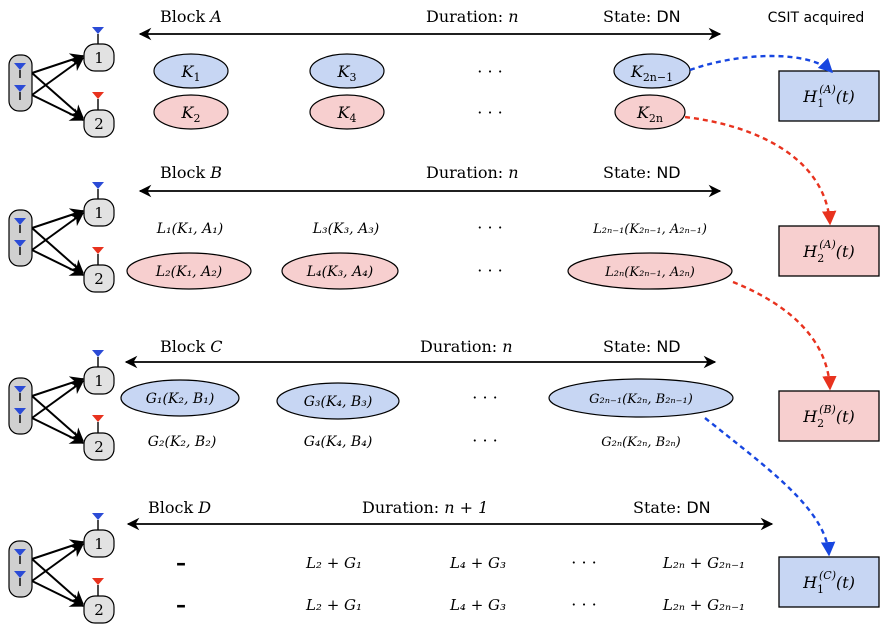  What do you see at coordinates (215, 16) in the screenshot?
I see `block-a-title-var: A` at bounding box center [215, 16].